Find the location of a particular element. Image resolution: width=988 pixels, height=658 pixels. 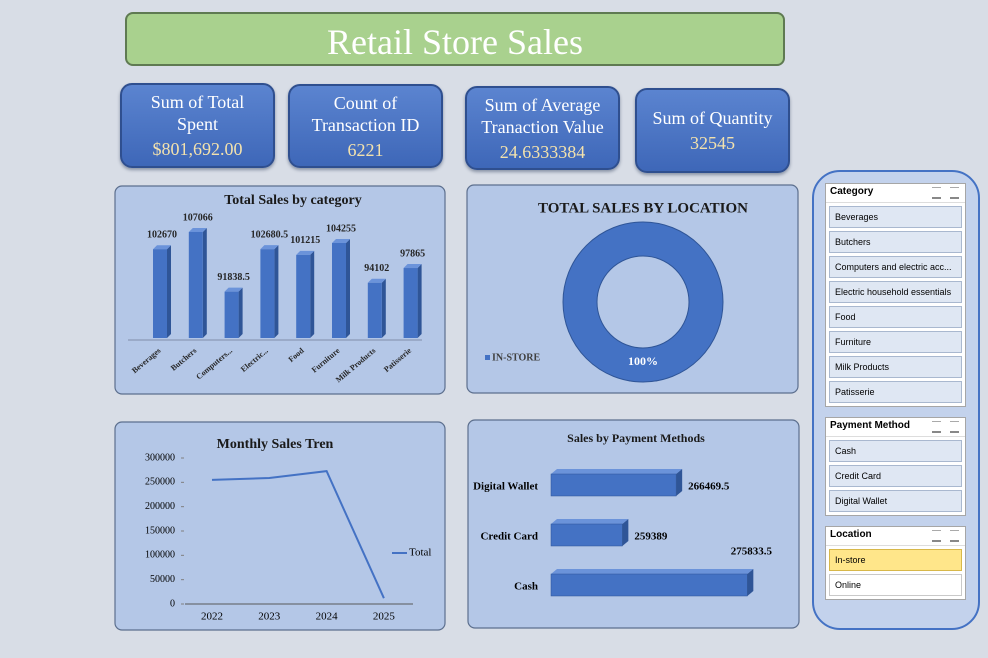

kpi-card: Count of Transaction ID 6221 is located at coordinates (365, 126).